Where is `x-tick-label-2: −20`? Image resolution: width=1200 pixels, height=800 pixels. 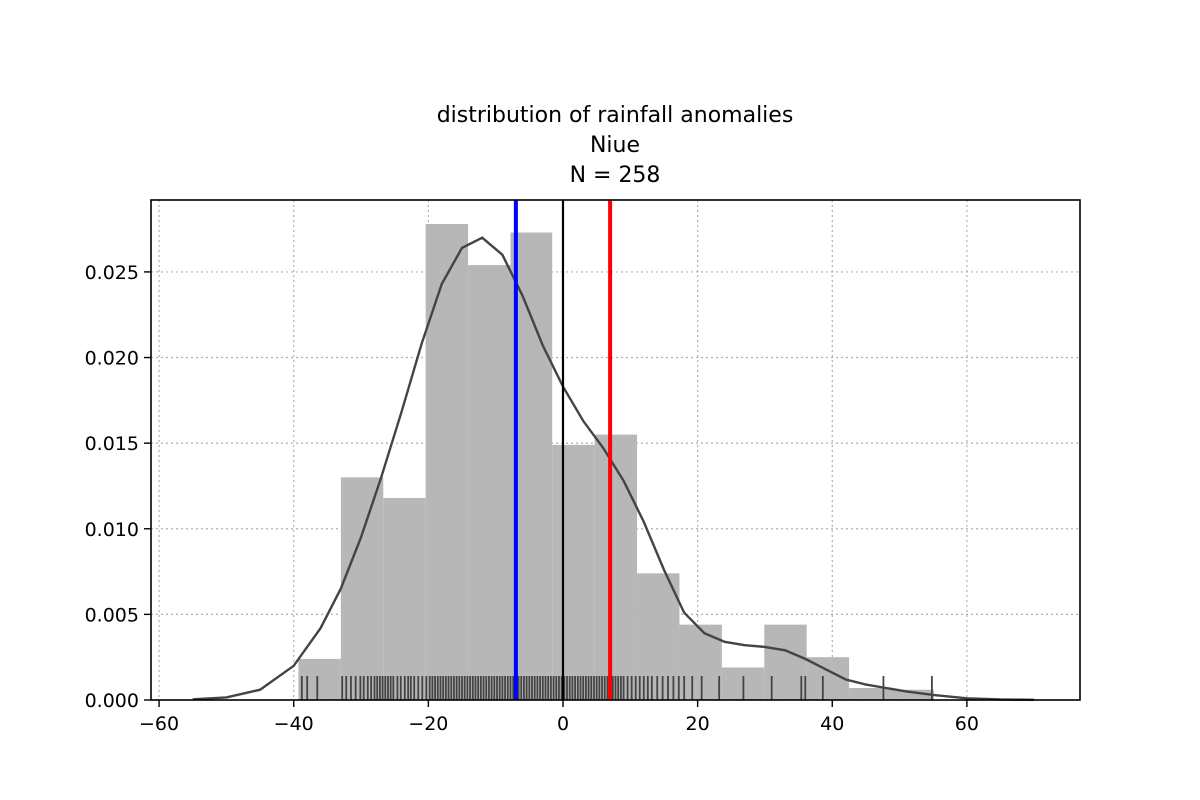 x-tick-label-2: −20 is located at coordinates (428, 724).